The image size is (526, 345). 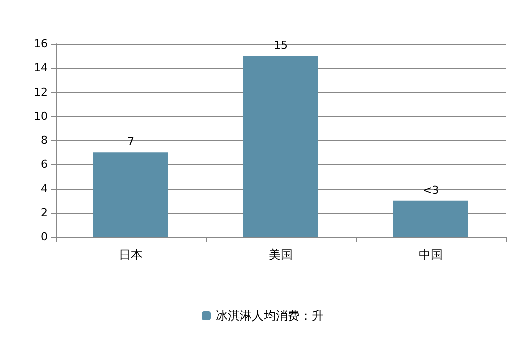 I want to click on x-tick-label: 中国, so click(x=431, y=255).